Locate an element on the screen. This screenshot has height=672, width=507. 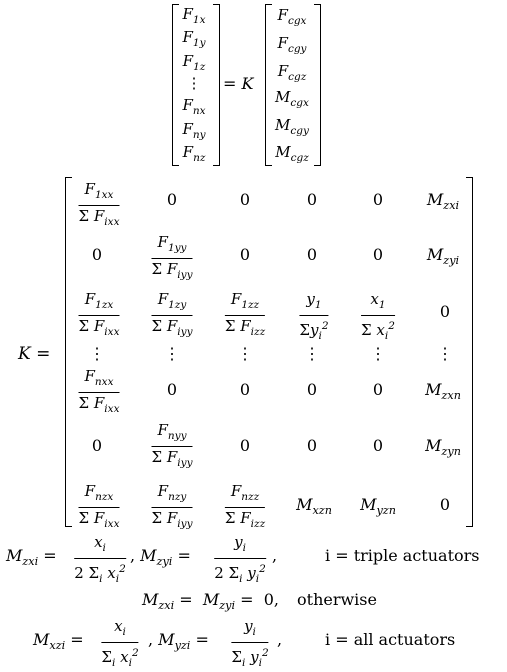
mxzi-lhs: Mxzi = is located at coordinates (58, 641).